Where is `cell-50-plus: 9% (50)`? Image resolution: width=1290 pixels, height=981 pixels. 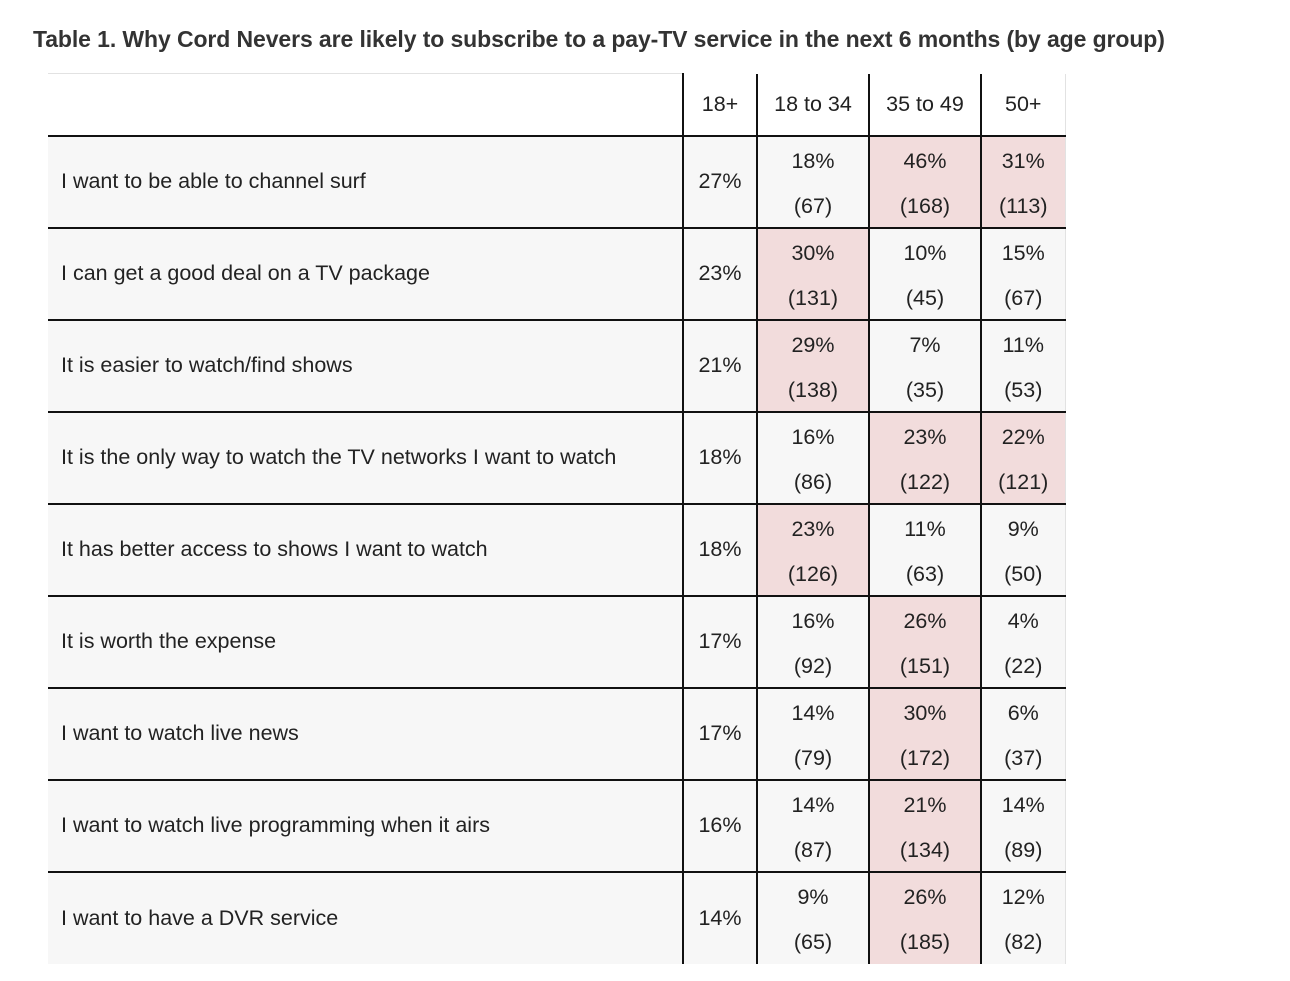
cell-50-plus: 9% (50) is located at coordinates (1023, 549).